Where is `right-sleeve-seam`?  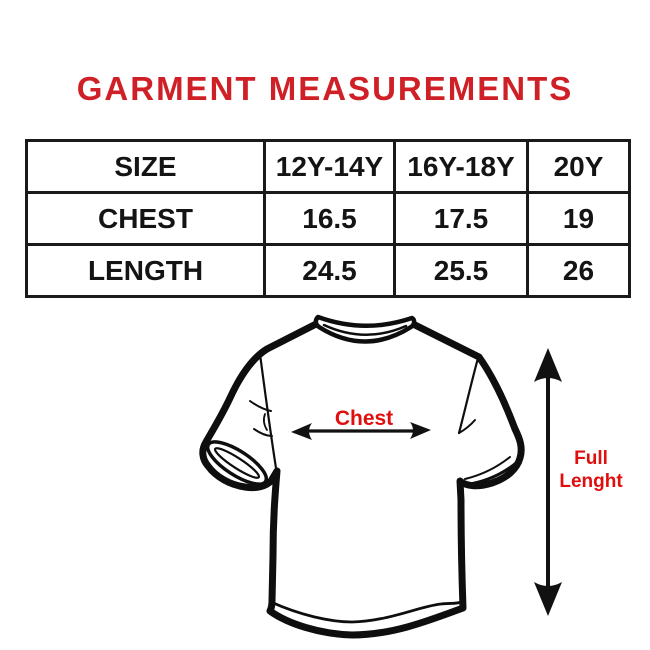
right-sleeve-seam is located at coordinates (468, 395).